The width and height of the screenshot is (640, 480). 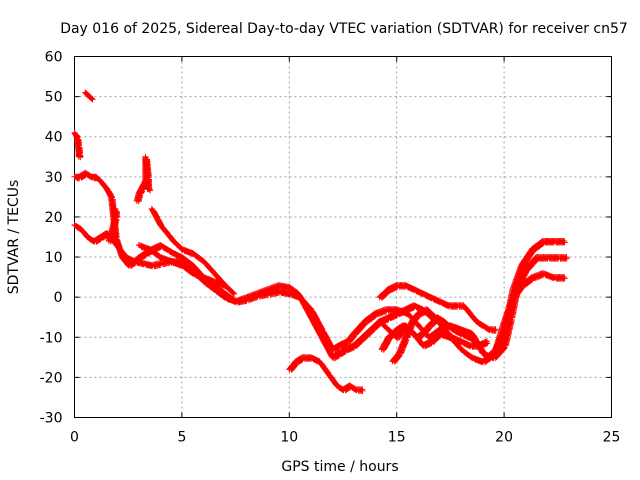 I want to click on y-tick-label: -10, so click(x=51, y=338).